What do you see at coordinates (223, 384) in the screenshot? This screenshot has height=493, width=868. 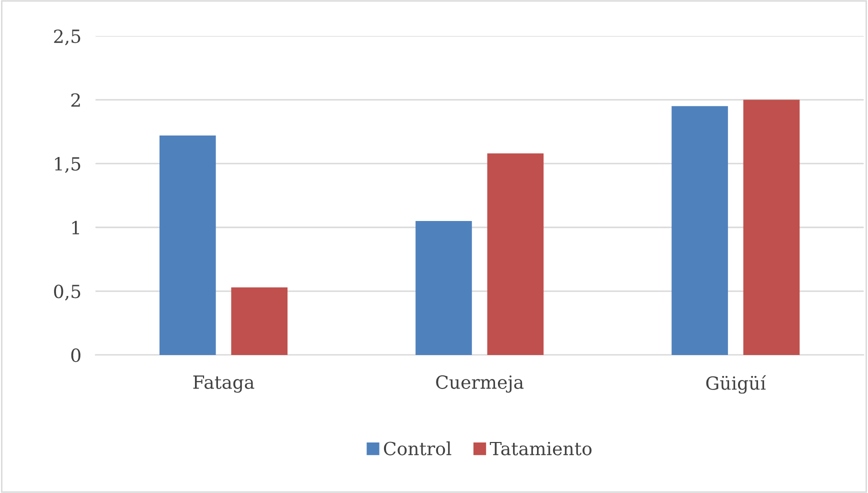 I see `x-tick-label: Fataga` at bounding box center [223, 384].